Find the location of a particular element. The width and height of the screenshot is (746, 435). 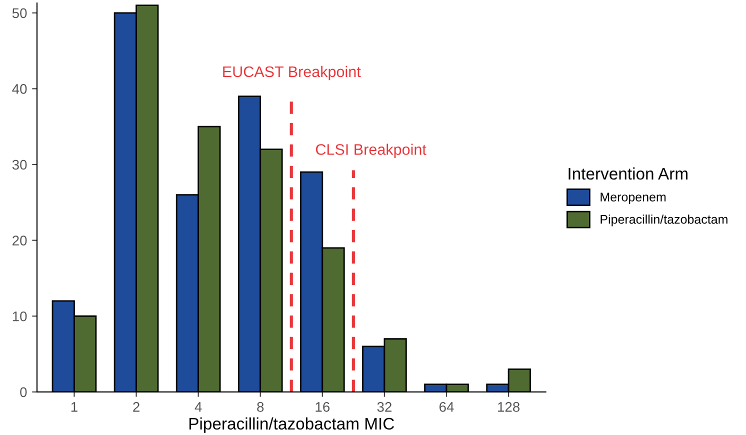

x-tick-label: 128 is located at coordinates (509, 407).